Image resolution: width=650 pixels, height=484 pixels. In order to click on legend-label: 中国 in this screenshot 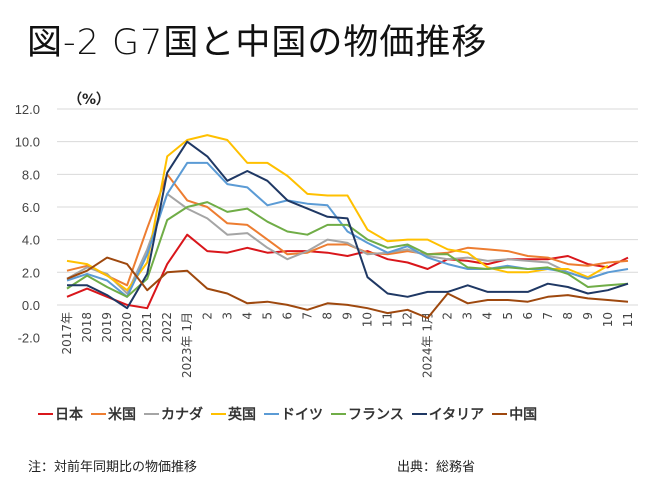, I will do `click(523, 415)`.